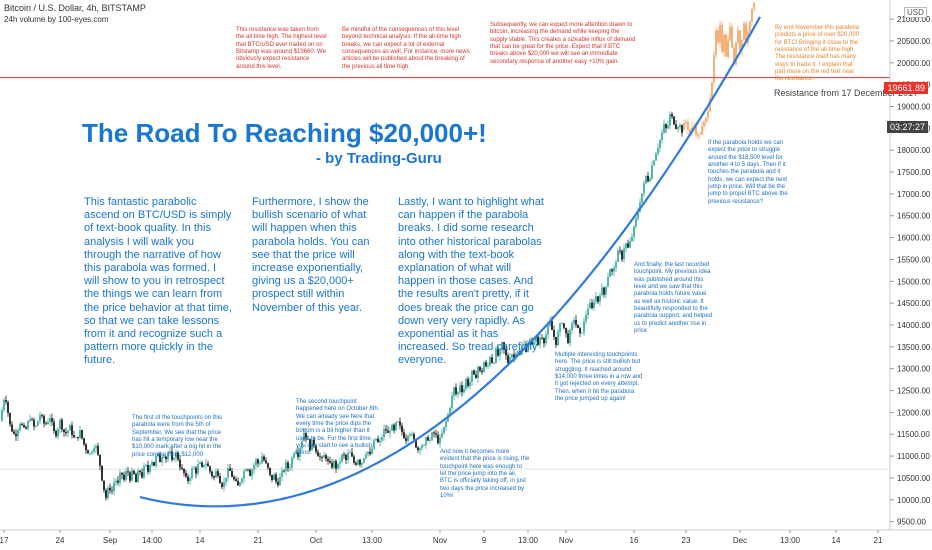  Describe the element at coordinates (914, 259) in the screenshot. I see `price-tick-label: 15500.00` at that location.